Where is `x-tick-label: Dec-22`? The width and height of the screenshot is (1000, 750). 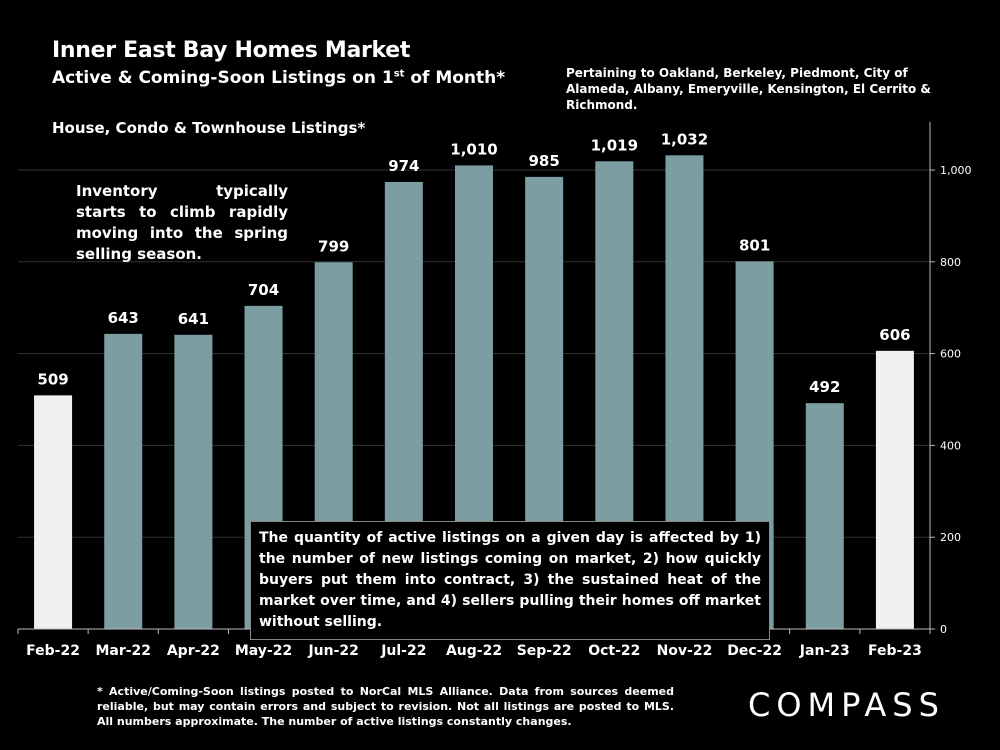
x-tick-label: Dec-22 is located at coordinates (754, 651).